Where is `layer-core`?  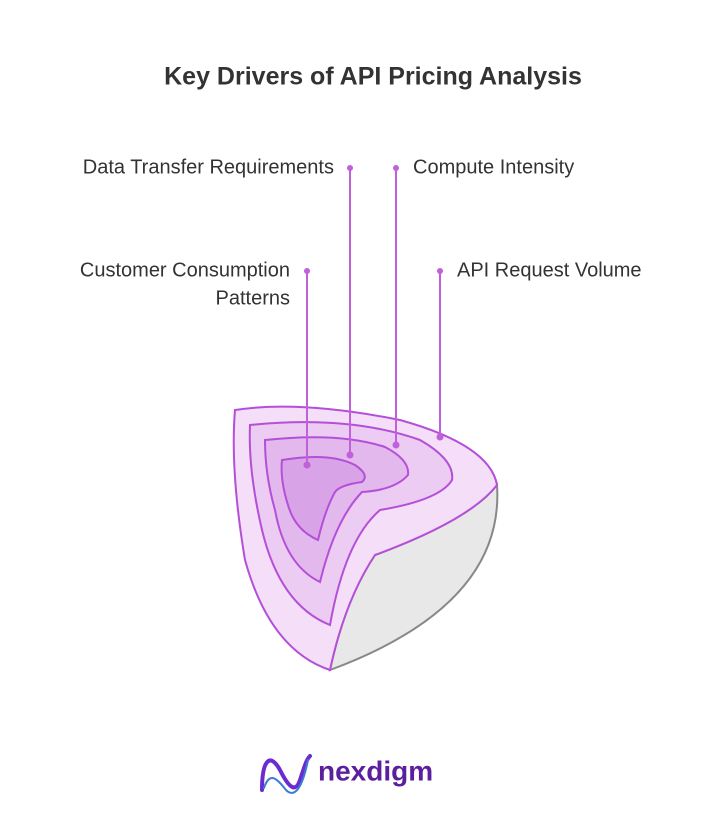
layer-core is located at coordinates (323, 499).